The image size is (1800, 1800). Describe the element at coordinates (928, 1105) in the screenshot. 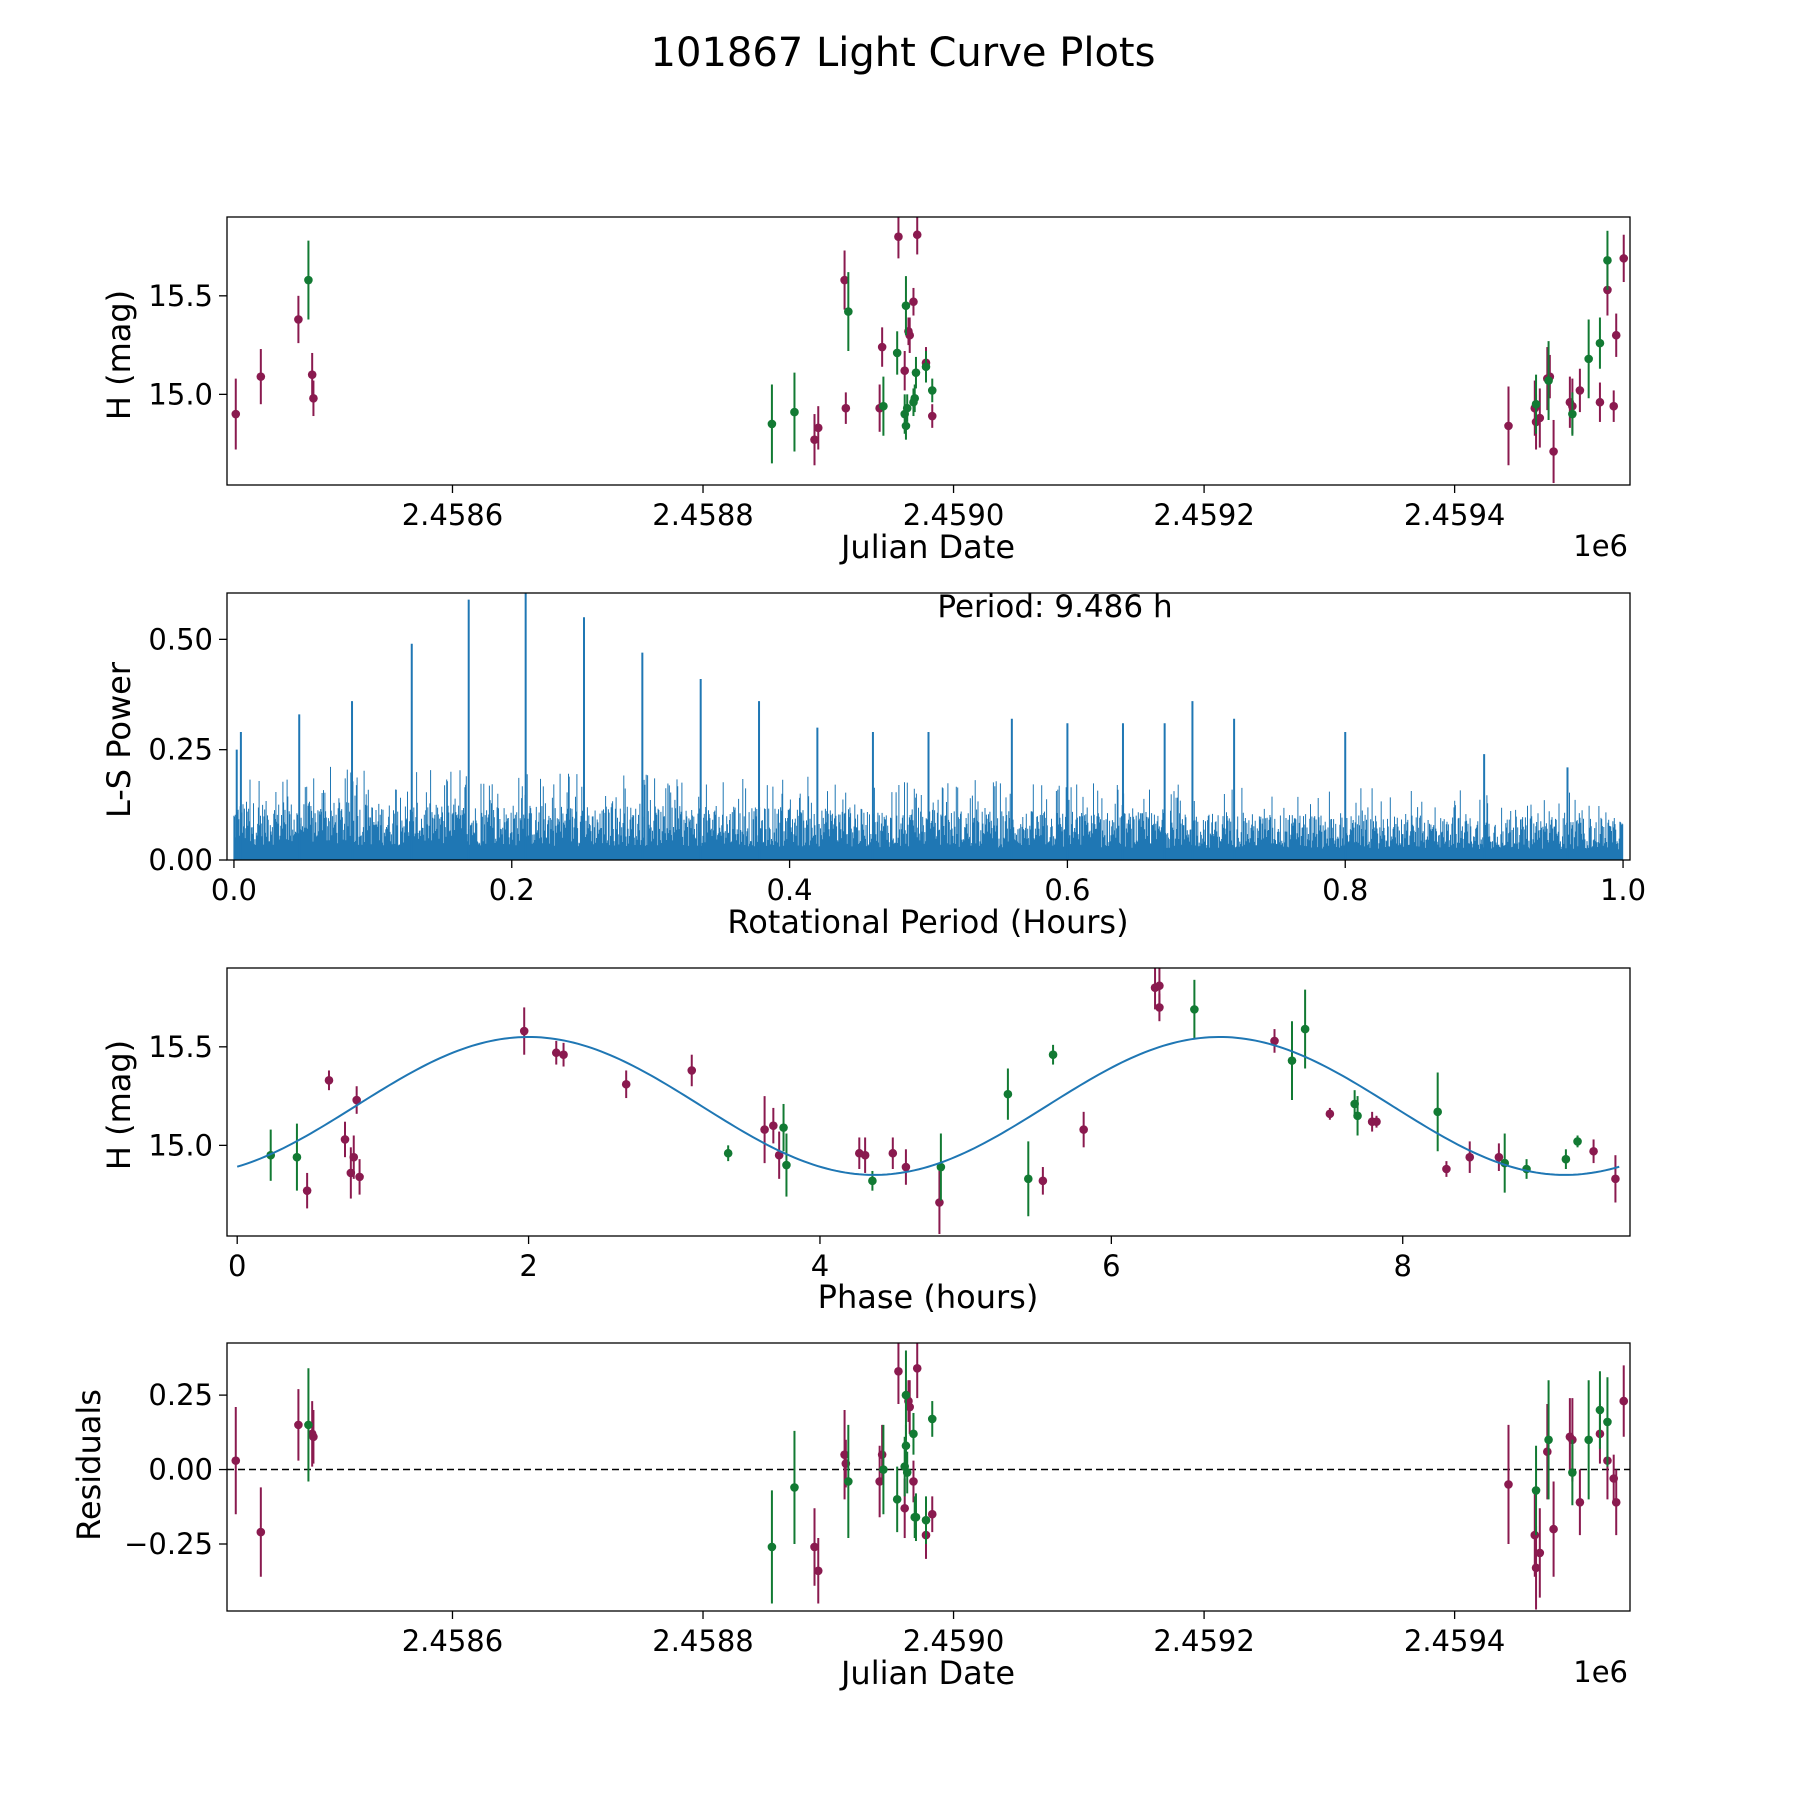

I see `fit-curve` at that location.